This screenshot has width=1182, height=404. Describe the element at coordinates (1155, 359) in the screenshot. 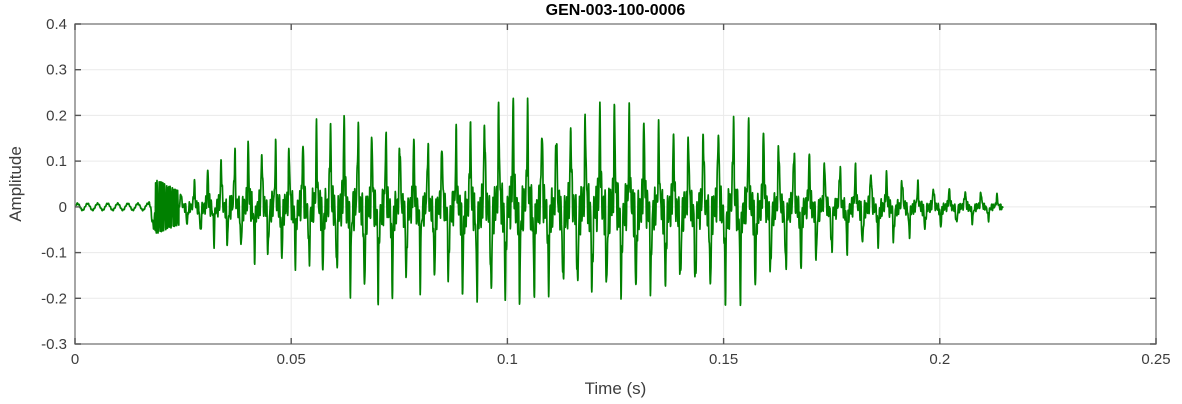

I see `x-tick-label: 0.25` at that location.